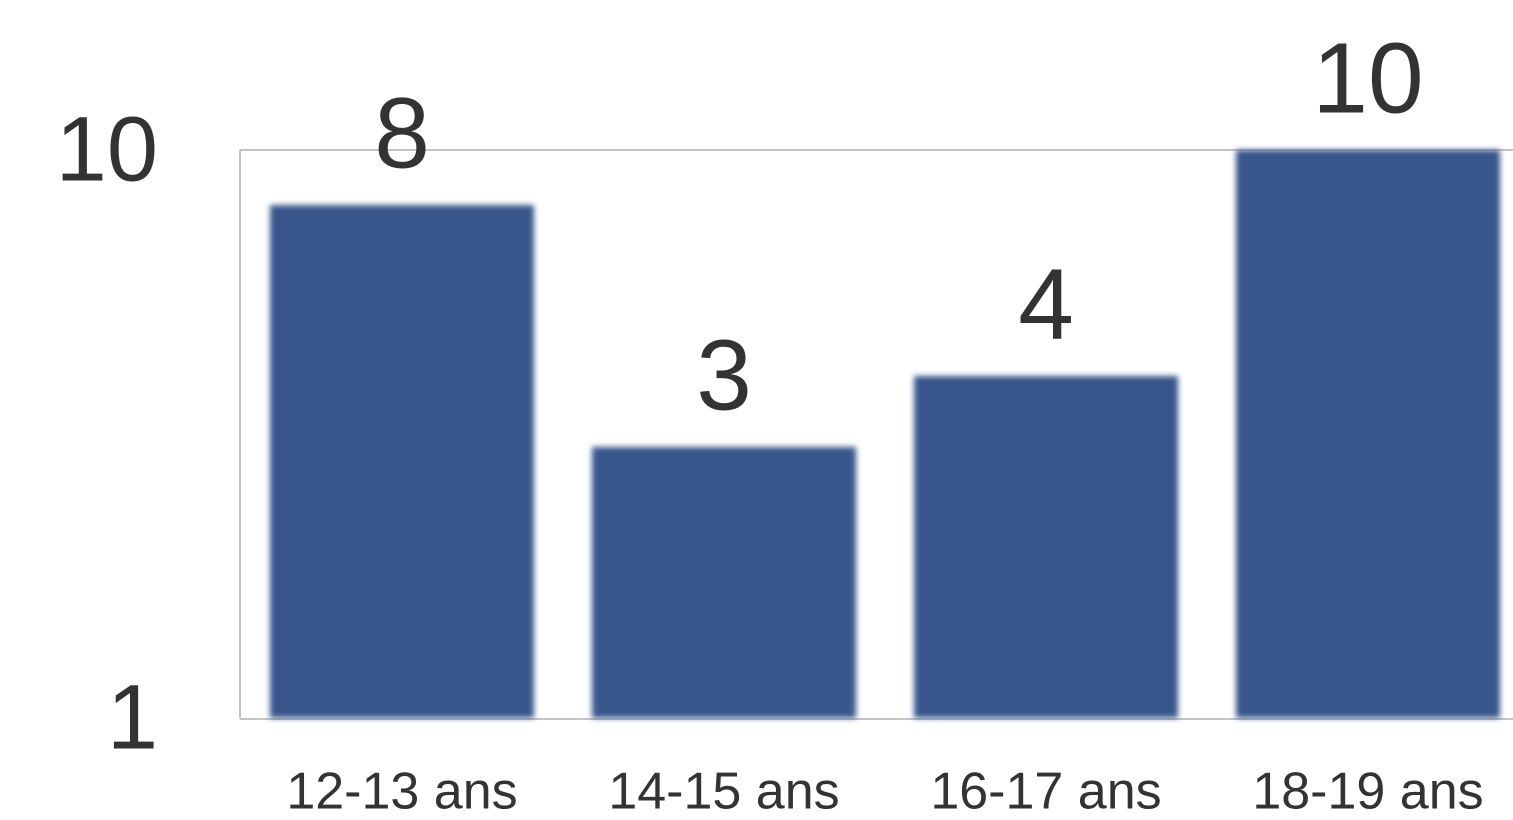 The width and height of the screenshot is (1513, 820). What do you see at coordinates (723, 791) in the screenshot?
I see `x-tick-label: 14-15 ans` at bounding box center [723, 791].